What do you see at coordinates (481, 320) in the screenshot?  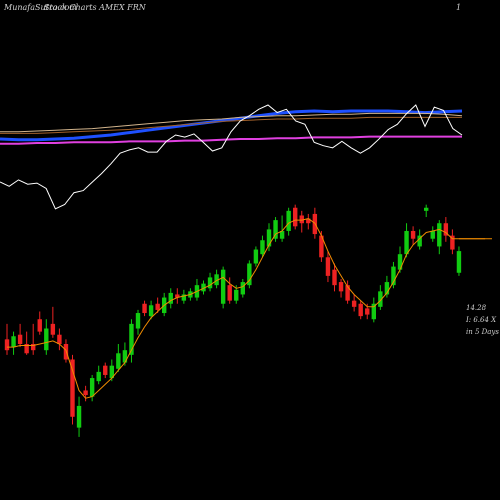 I see `price-readout-info: I: 6.64 X` at bounding box center [481, 320].